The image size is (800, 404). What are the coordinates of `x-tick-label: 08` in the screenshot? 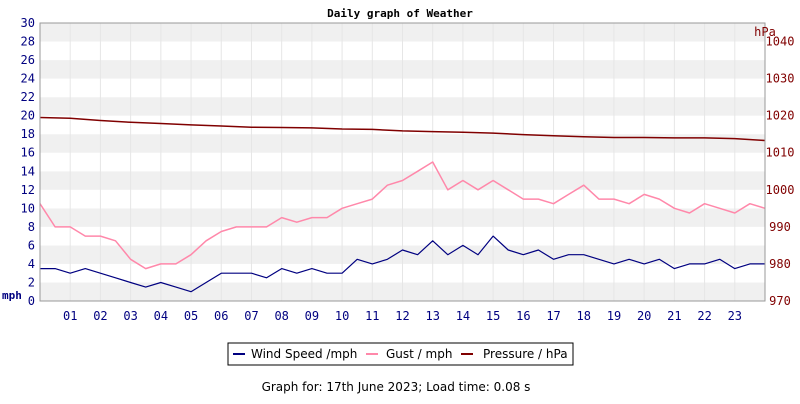 It's located at (281, 316).